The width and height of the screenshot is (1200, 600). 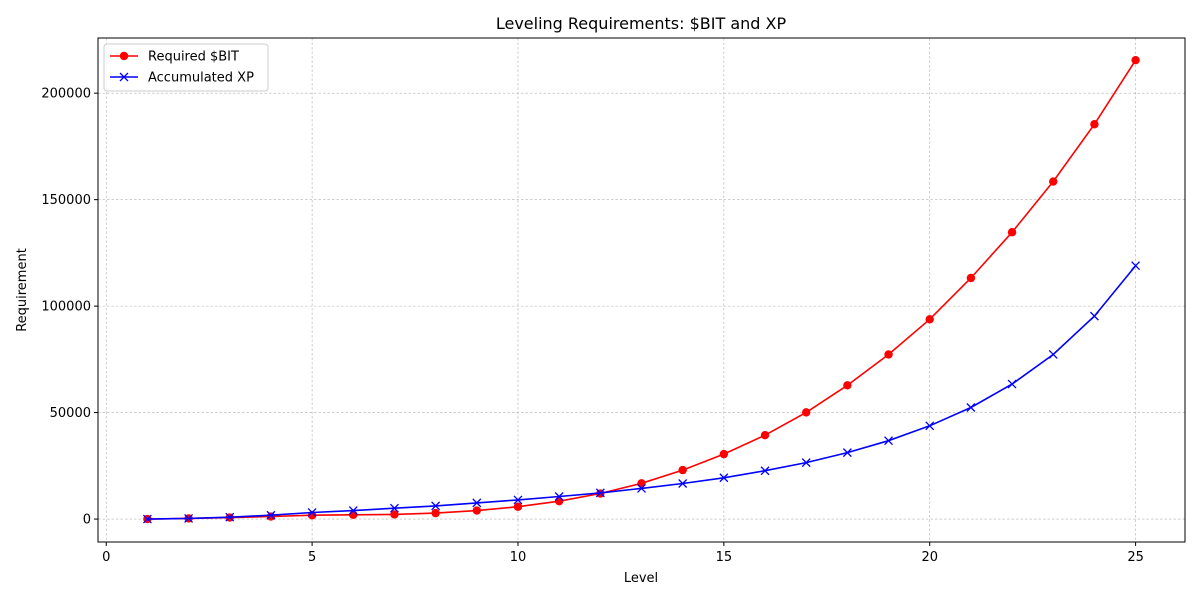 What do you see at coordinates (312, 557) in the screenshot?
I see `x-tick-label: 5` at bounding box center [312, 557].